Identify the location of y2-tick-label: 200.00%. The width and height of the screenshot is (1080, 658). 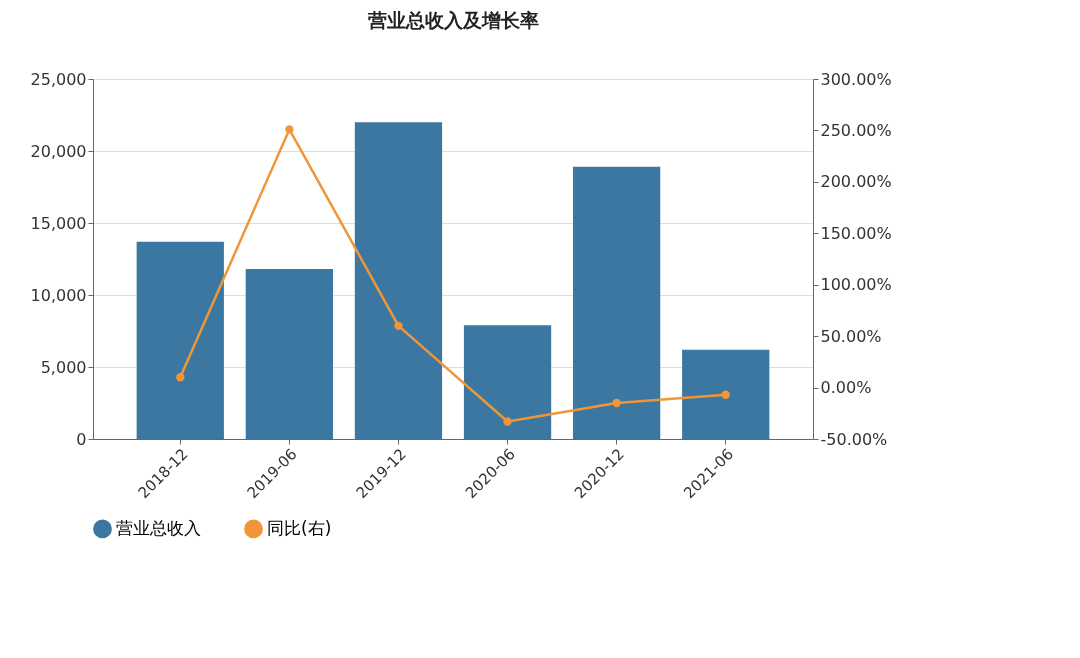
(856, 182).